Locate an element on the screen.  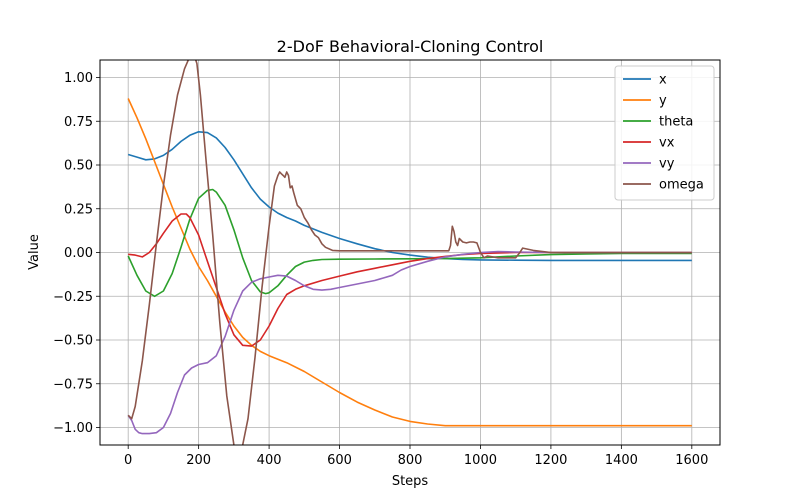
x-tick-label: 1000 is located at coordinates (480, 460).